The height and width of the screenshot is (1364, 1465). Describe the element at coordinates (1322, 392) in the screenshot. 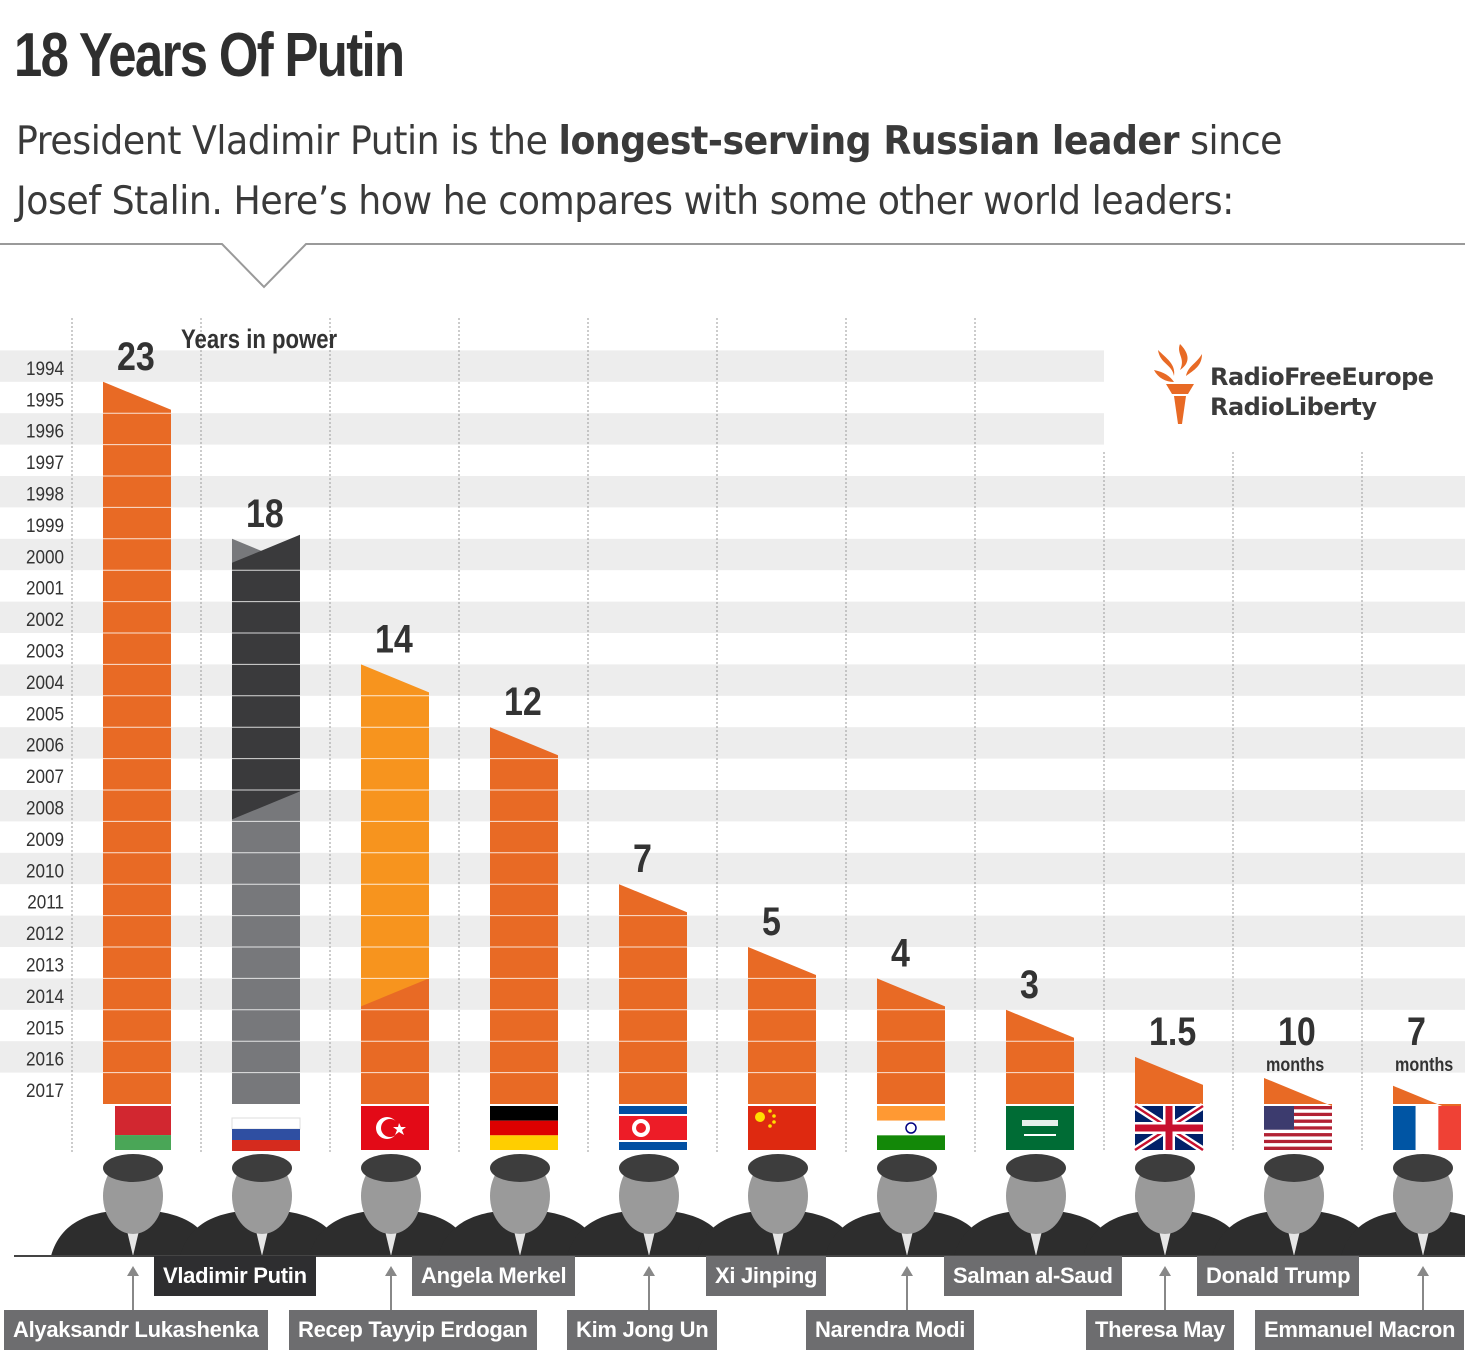

I see `logo-wordmark: RadioFreeEurope RadioLiberty` at that location.